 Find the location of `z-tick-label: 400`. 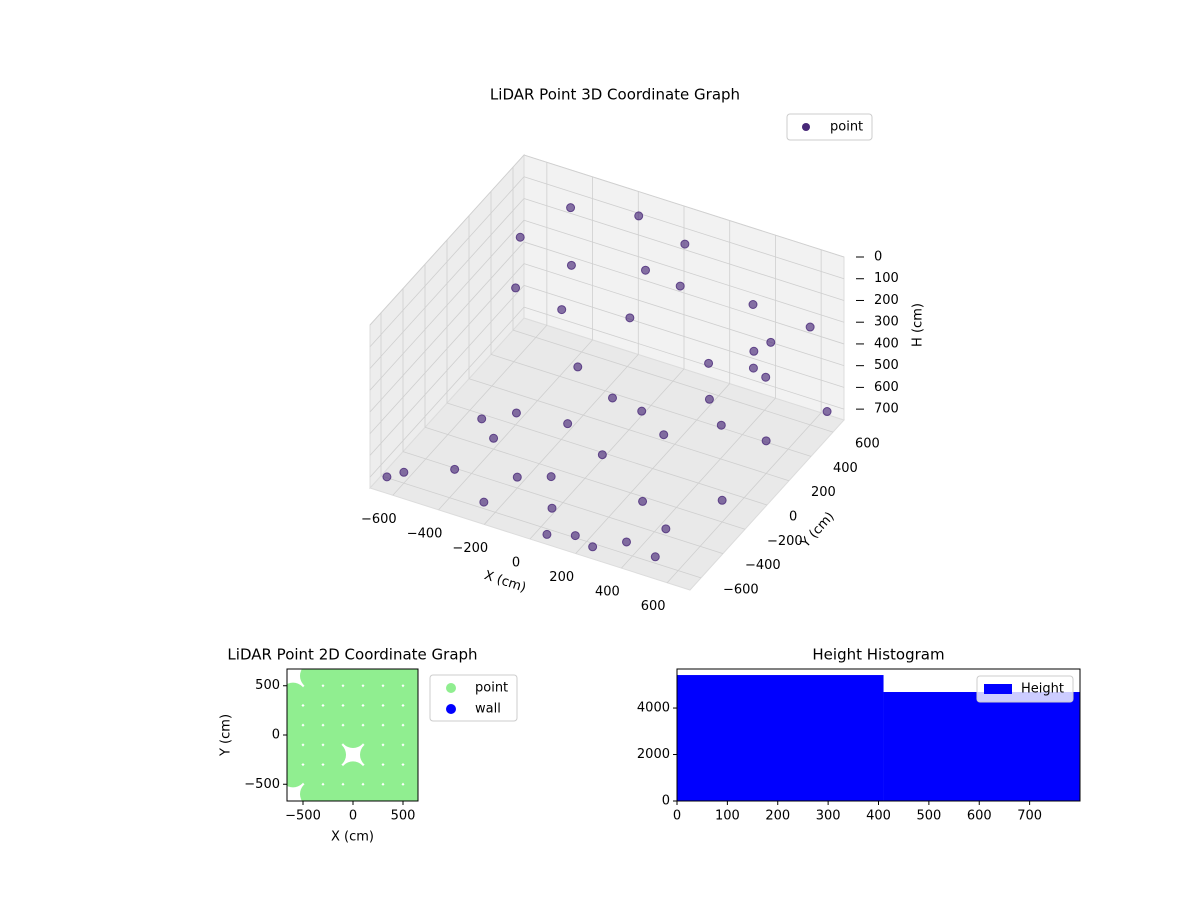

z-tick-label: 400 is located at coordinates (886, 343).